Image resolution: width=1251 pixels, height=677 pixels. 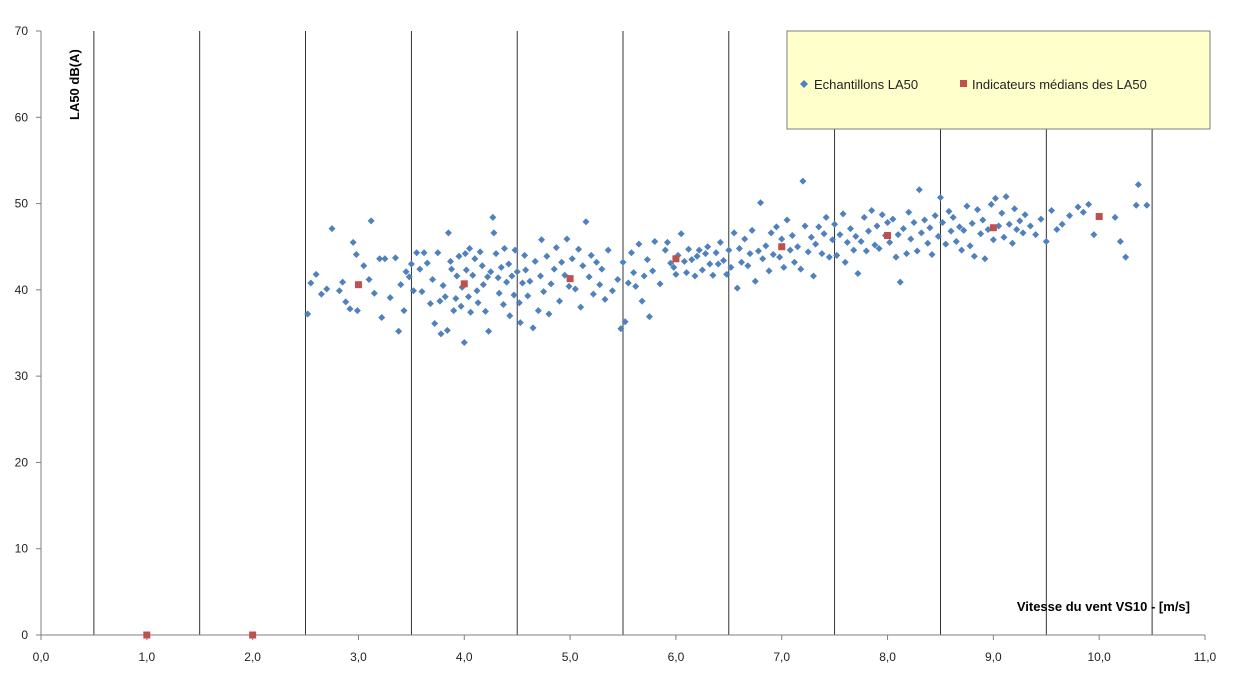 What do you see at coordinates (887, 657) in the screenshot?
I see `x-tick-label: 8,0` at bounding box center [887, 657].